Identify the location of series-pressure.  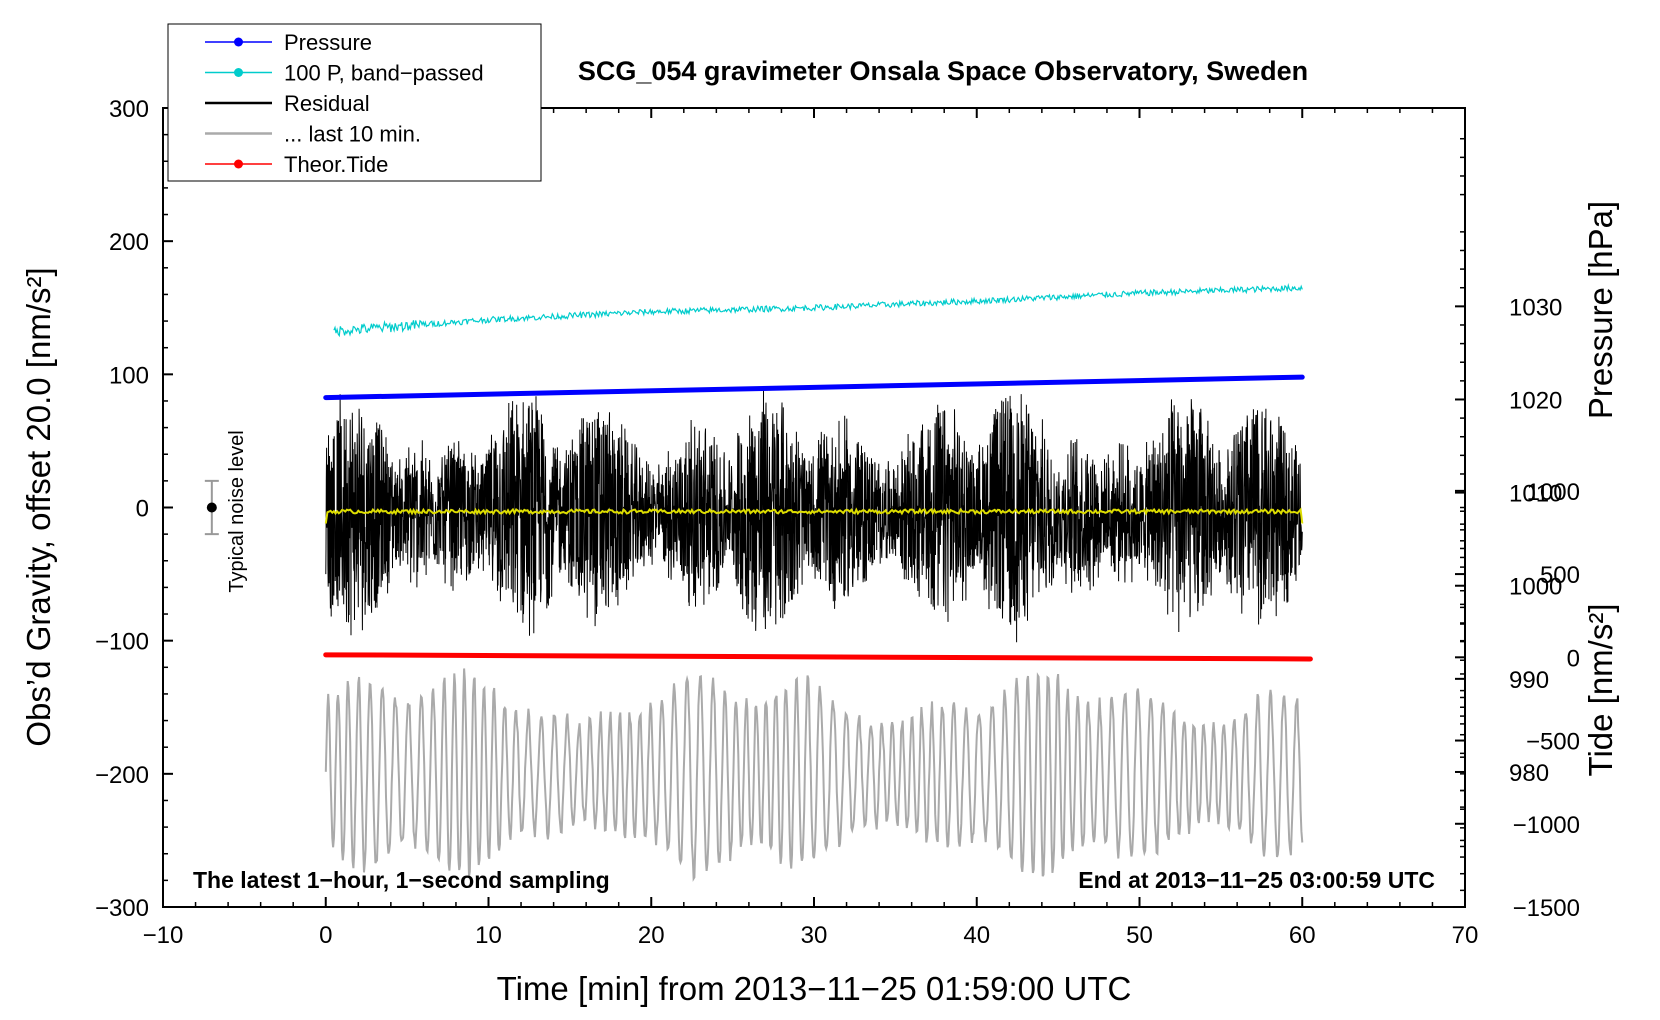
(814, 387).